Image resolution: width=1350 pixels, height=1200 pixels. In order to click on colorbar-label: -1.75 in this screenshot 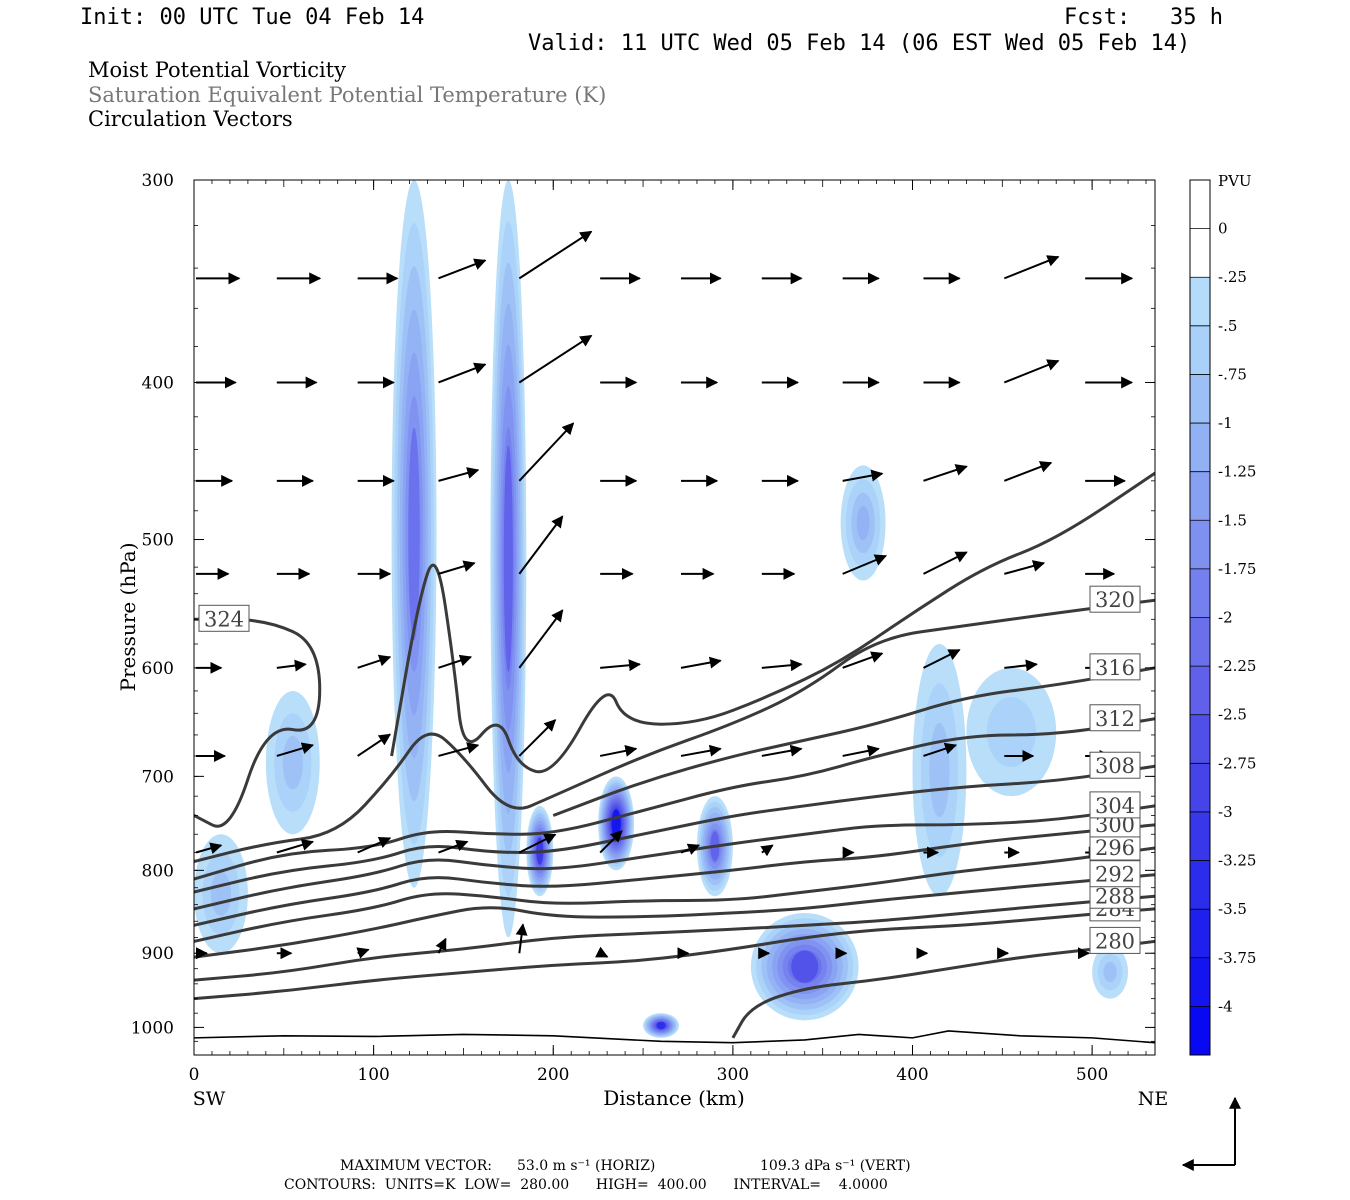, I will do `click(1237, 569)`.